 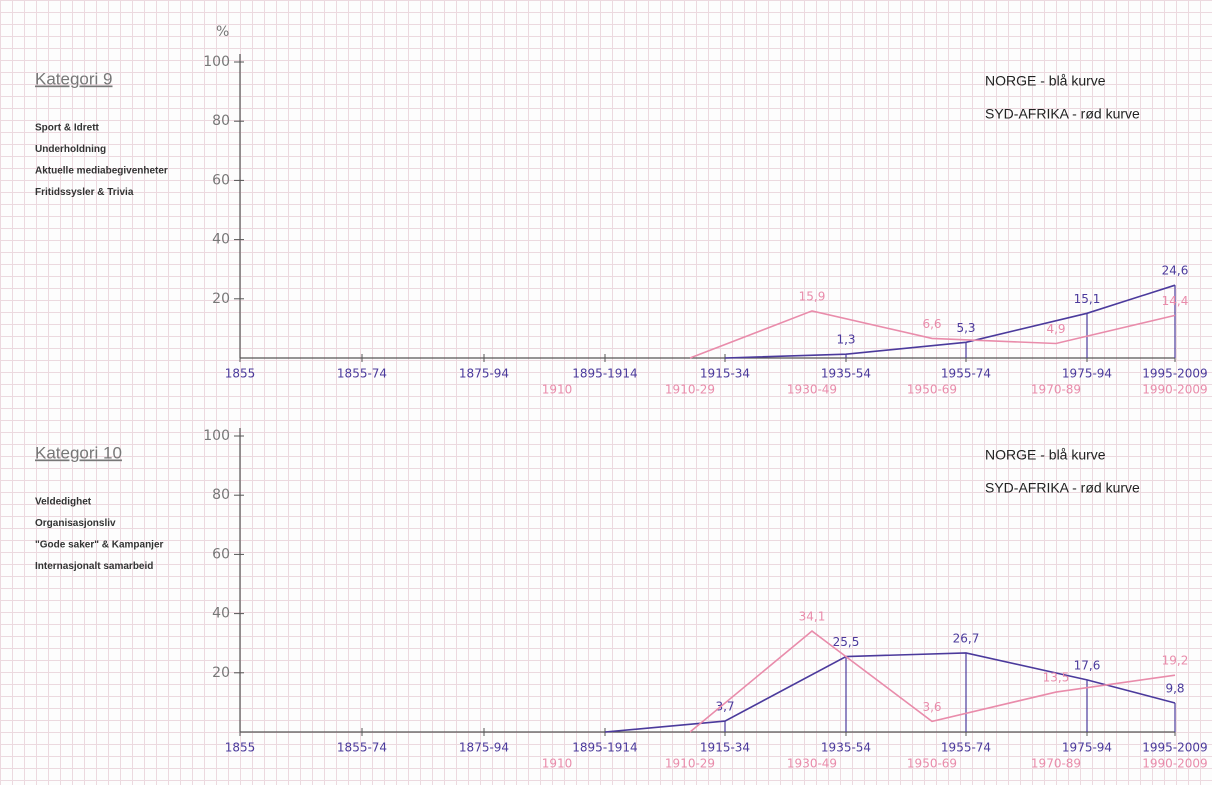 I want to click on y-axis-label: %, so click(x=222, y=32).